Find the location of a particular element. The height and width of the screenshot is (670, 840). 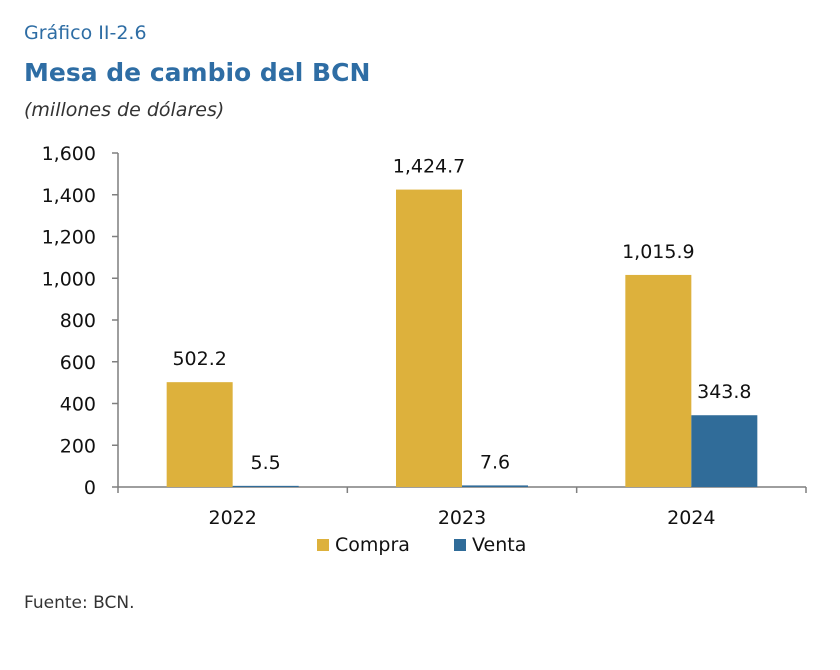

data-label-venta-2022: 5.5 is located at coordinates (266, 463).